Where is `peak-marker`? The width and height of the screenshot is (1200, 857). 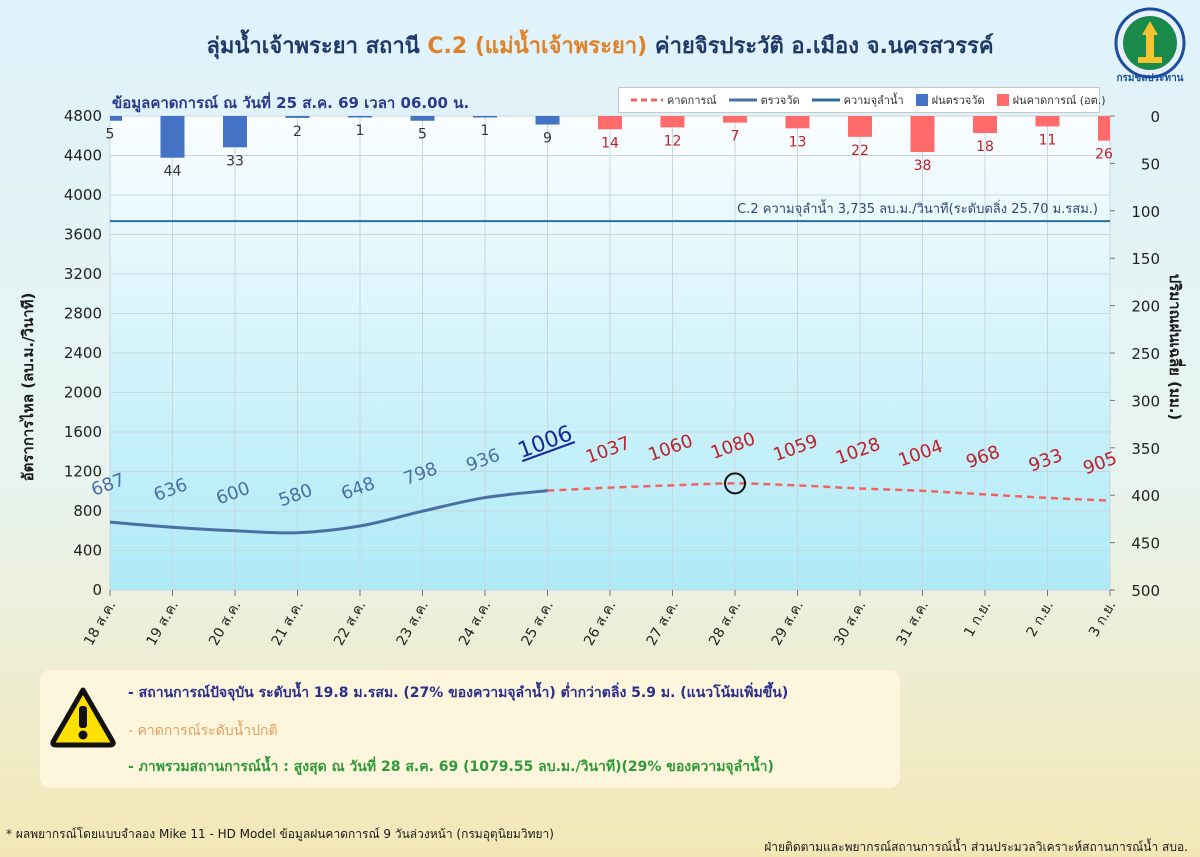
peak-marker is located at coordinates (735, 483).